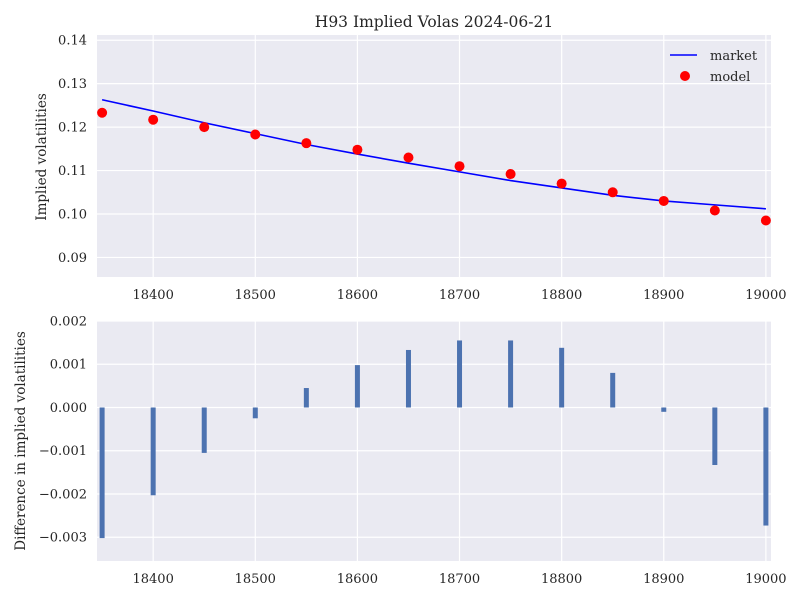 The width and height of the screenshot is (800, 600). What do you see at coordinates (68, 365) in the screenshot?
I see `y-tick-label: 0.001` at bounding box center [68, 365].